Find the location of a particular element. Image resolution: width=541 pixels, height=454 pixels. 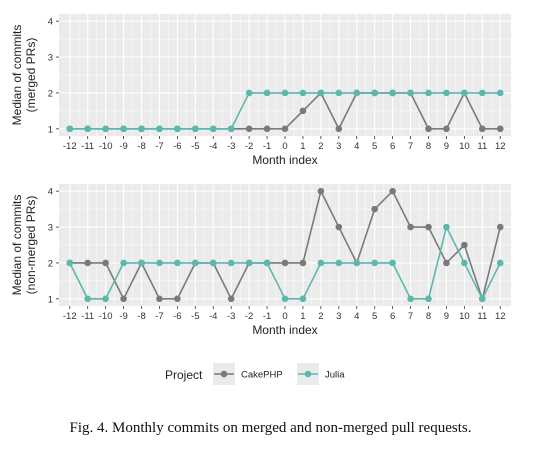

x-tick-label: -9 is located at coordinates (123, 146).